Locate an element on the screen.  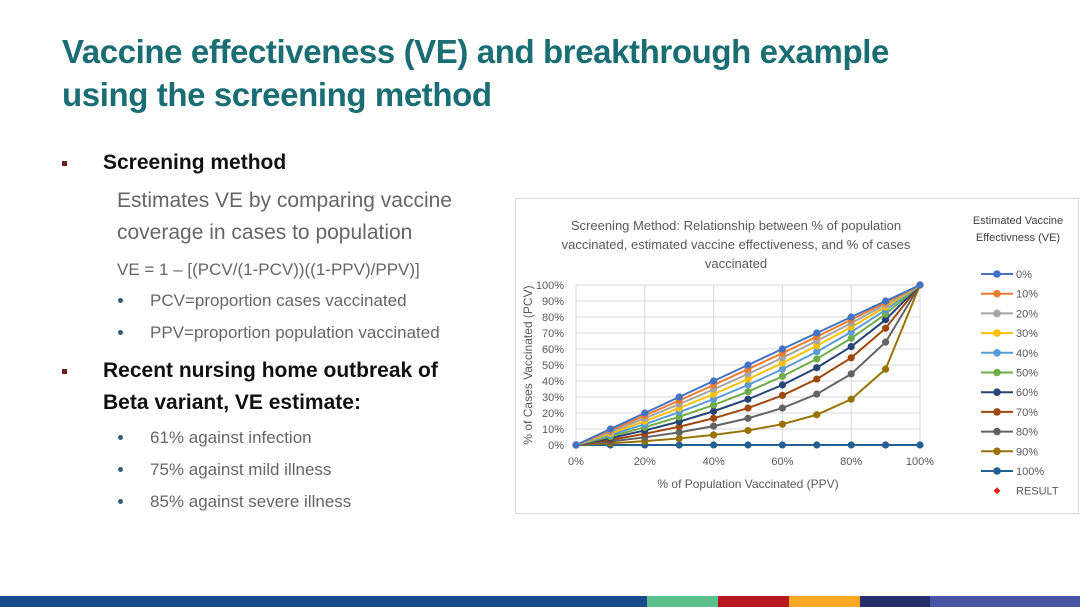
section-heading-outbreak-line2: Beta variant, VE estimate: is located at coordinates (232, 402).